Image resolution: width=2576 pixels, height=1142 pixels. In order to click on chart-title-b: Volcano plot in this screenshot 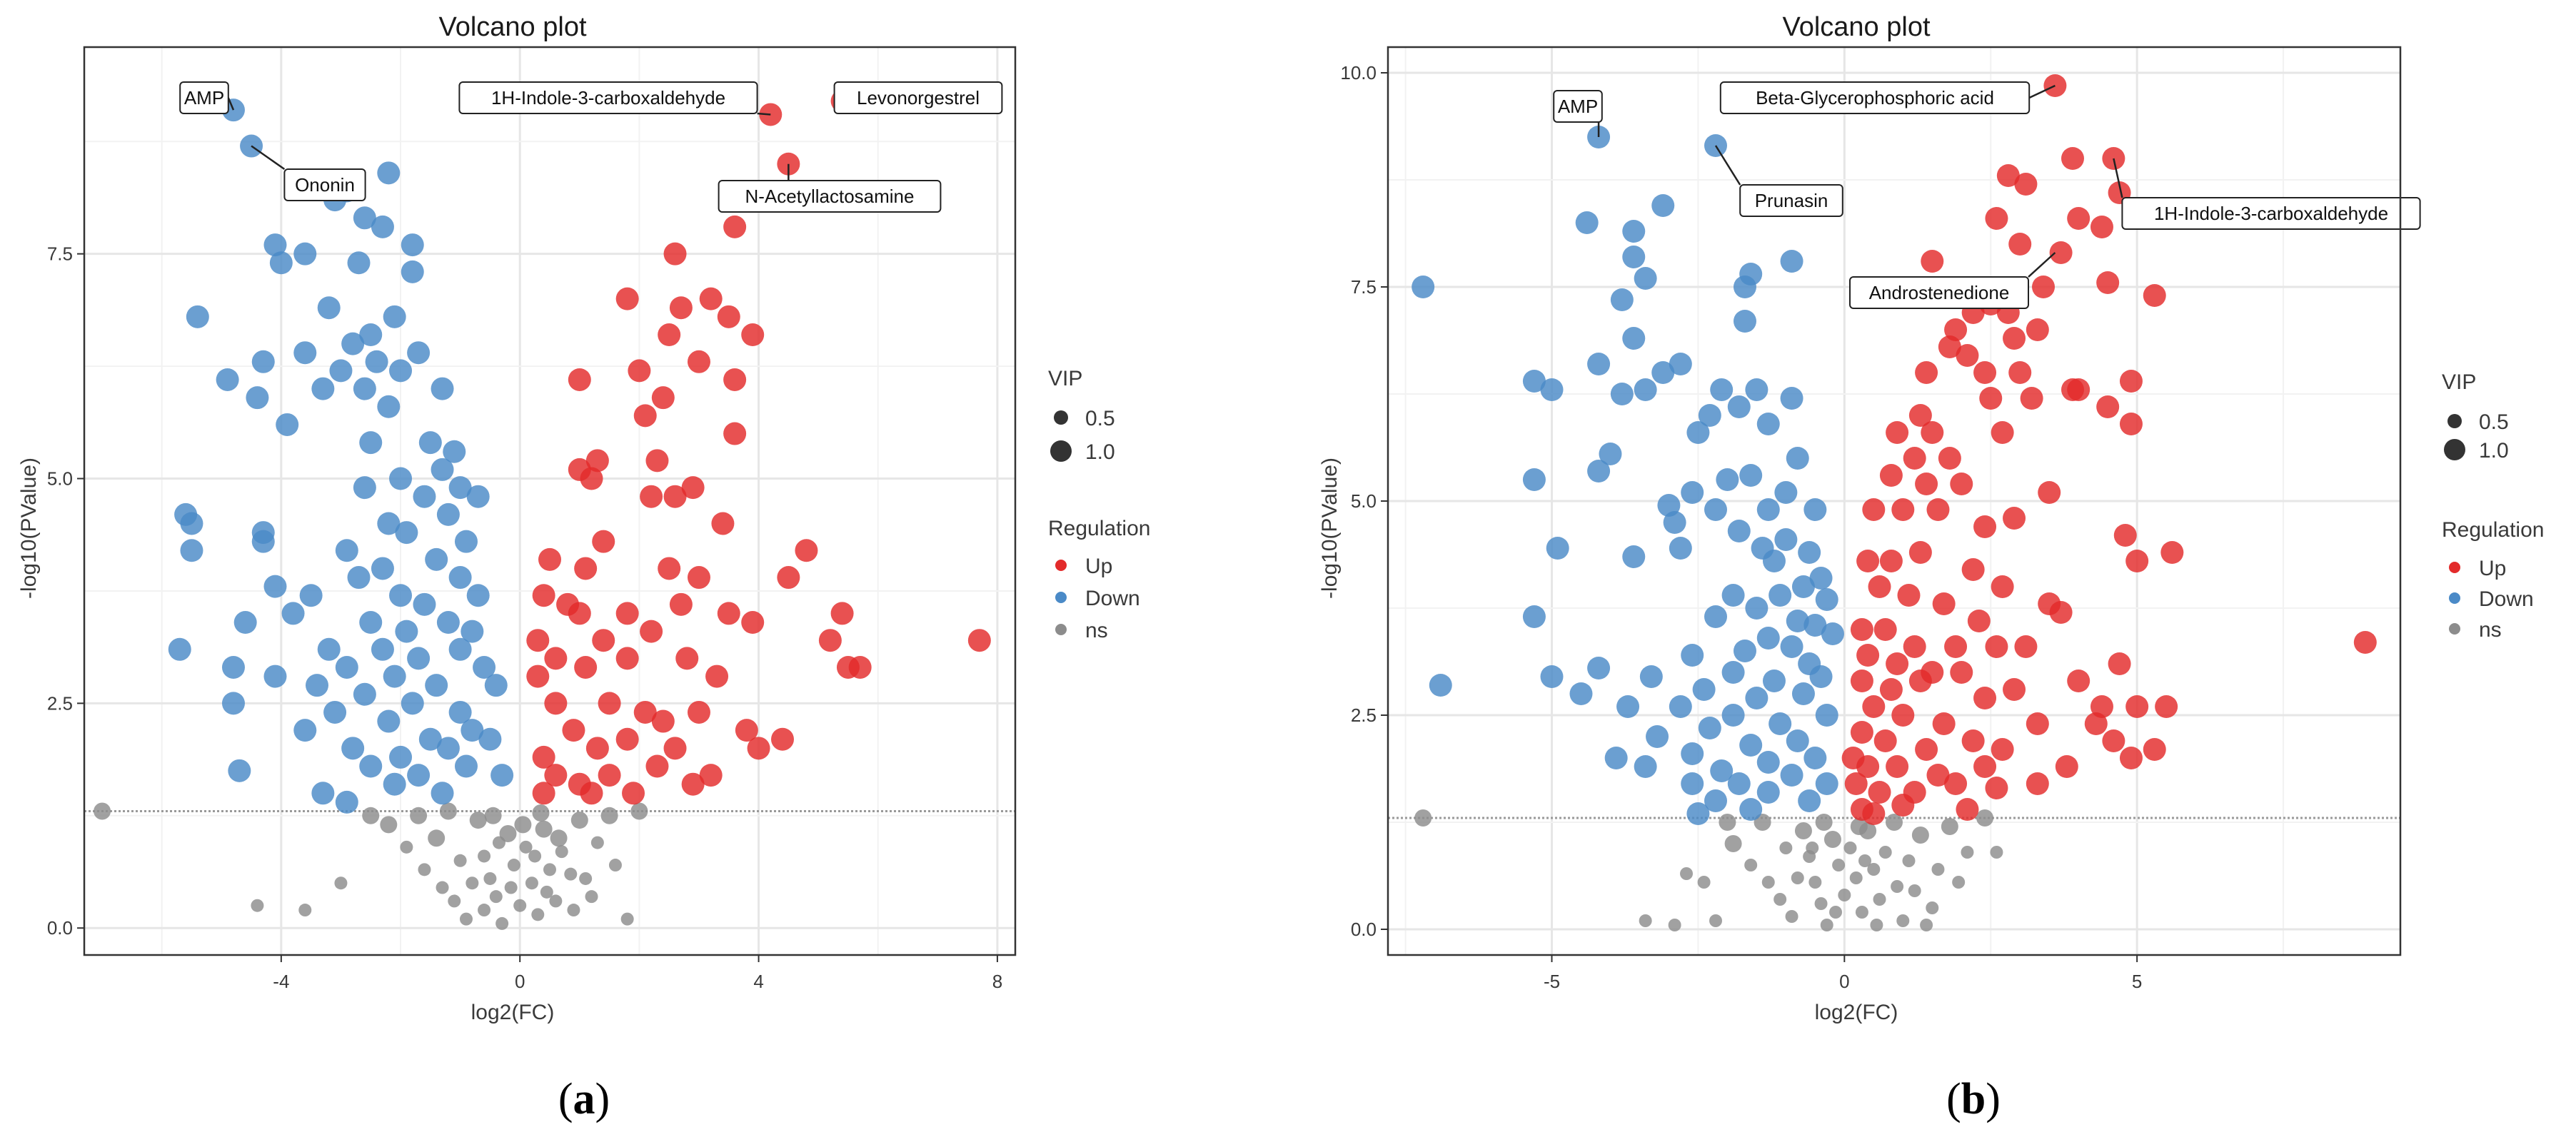, I will do `click(1856, 27)`.